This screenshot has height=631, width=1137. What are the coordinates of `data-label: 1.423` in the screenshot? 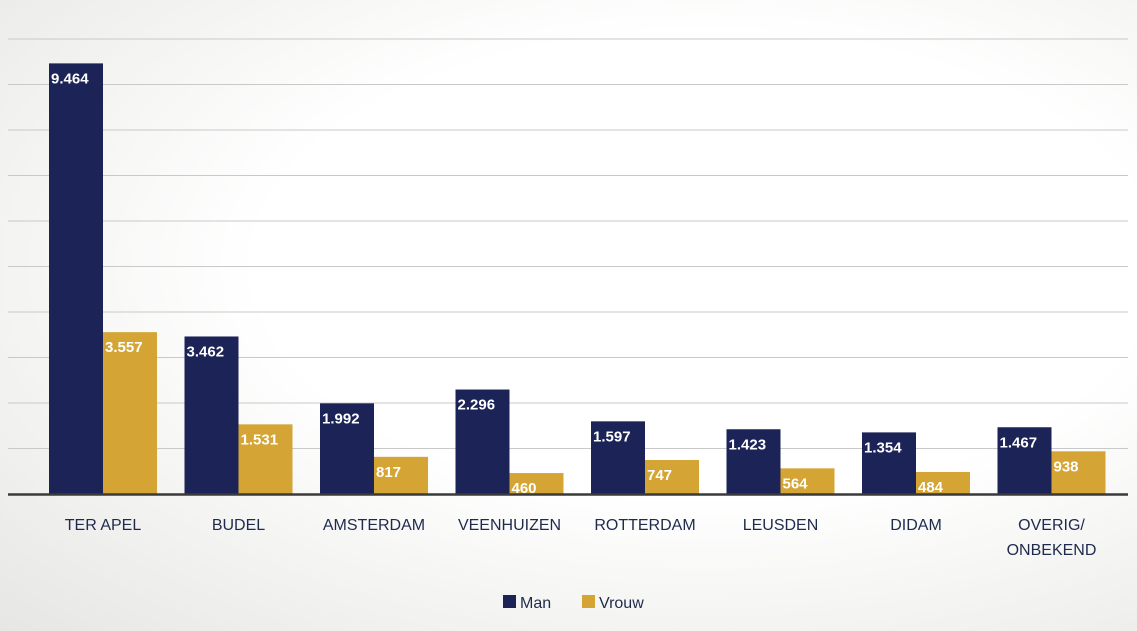 It's located at (748, 444).